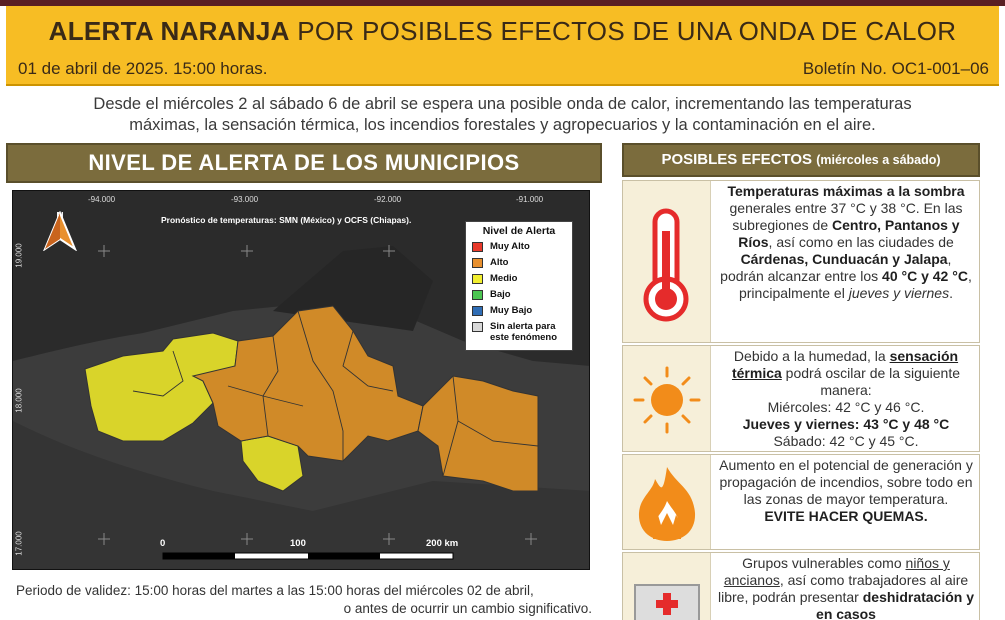 This screenshot has width=1005, height=620. Describe the element at coordinates (143, 68) in the screenshot. I see `issue-date: 01 de abril de 2025. 15:00 horas.` at that location.